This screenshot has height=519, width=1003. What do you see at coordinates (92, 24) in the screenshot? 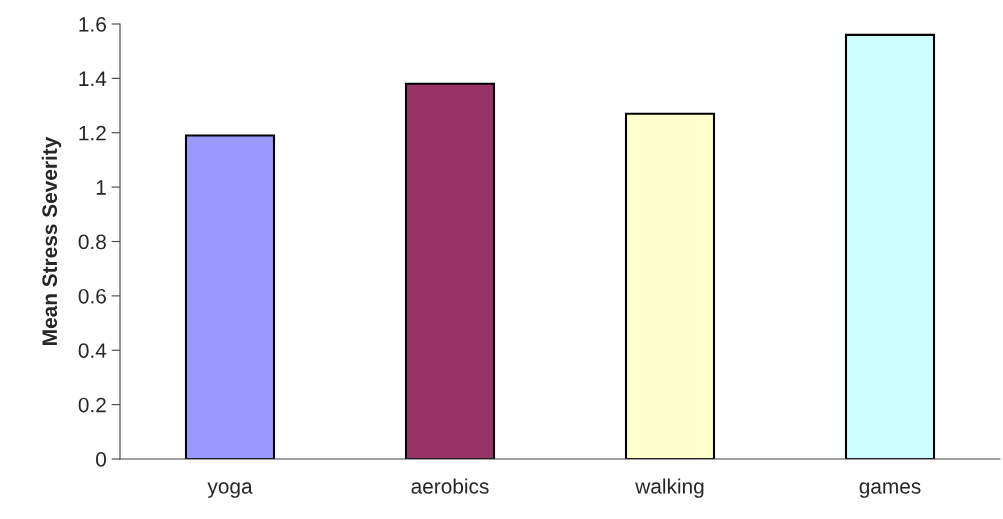
I see `y-tick-label: 1.6` at bounding box center [92, 24].